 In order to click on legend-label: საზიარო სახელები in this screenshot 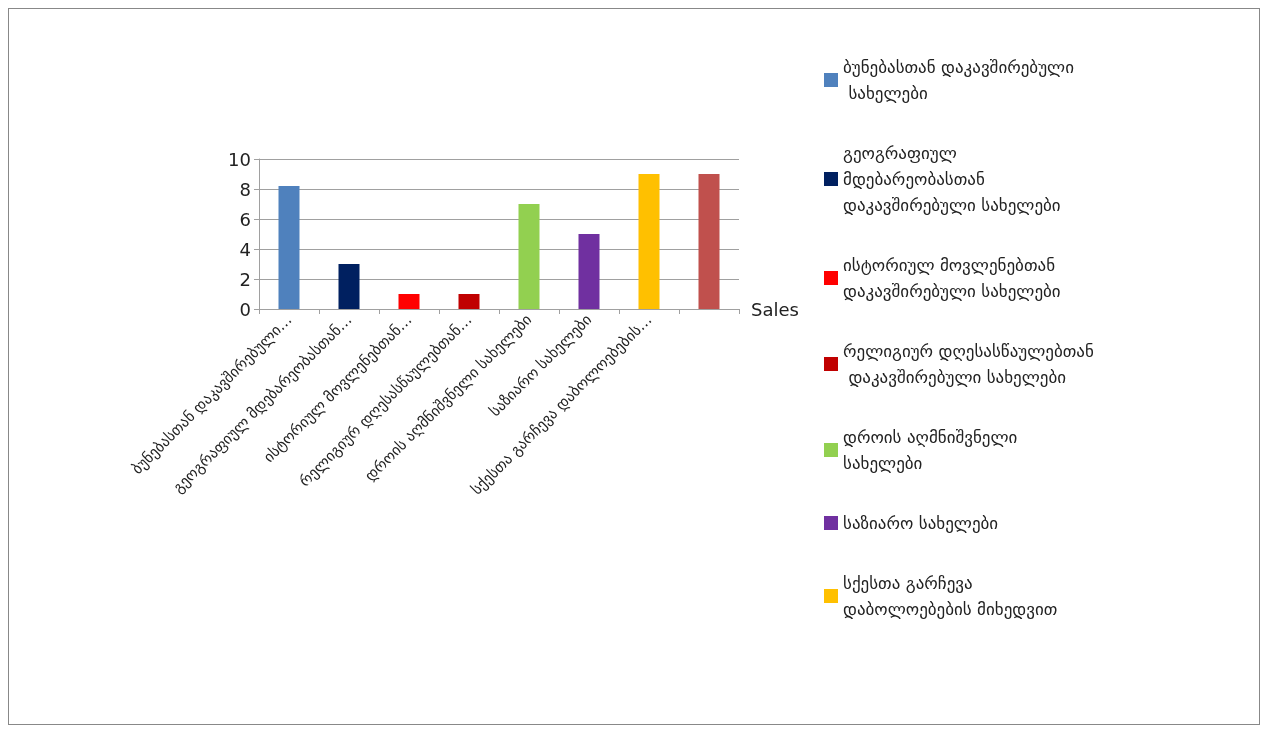, I will do `click(921, 523)`.